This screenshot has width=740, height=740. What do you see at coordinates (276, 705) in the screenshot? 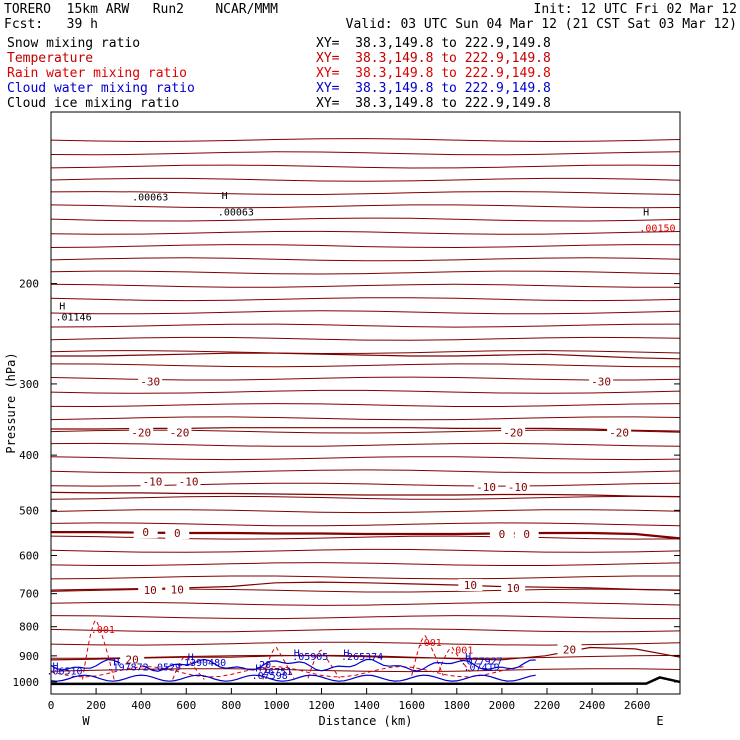
I see `x-tick-label: 1000` at bounding box center [276, 705].